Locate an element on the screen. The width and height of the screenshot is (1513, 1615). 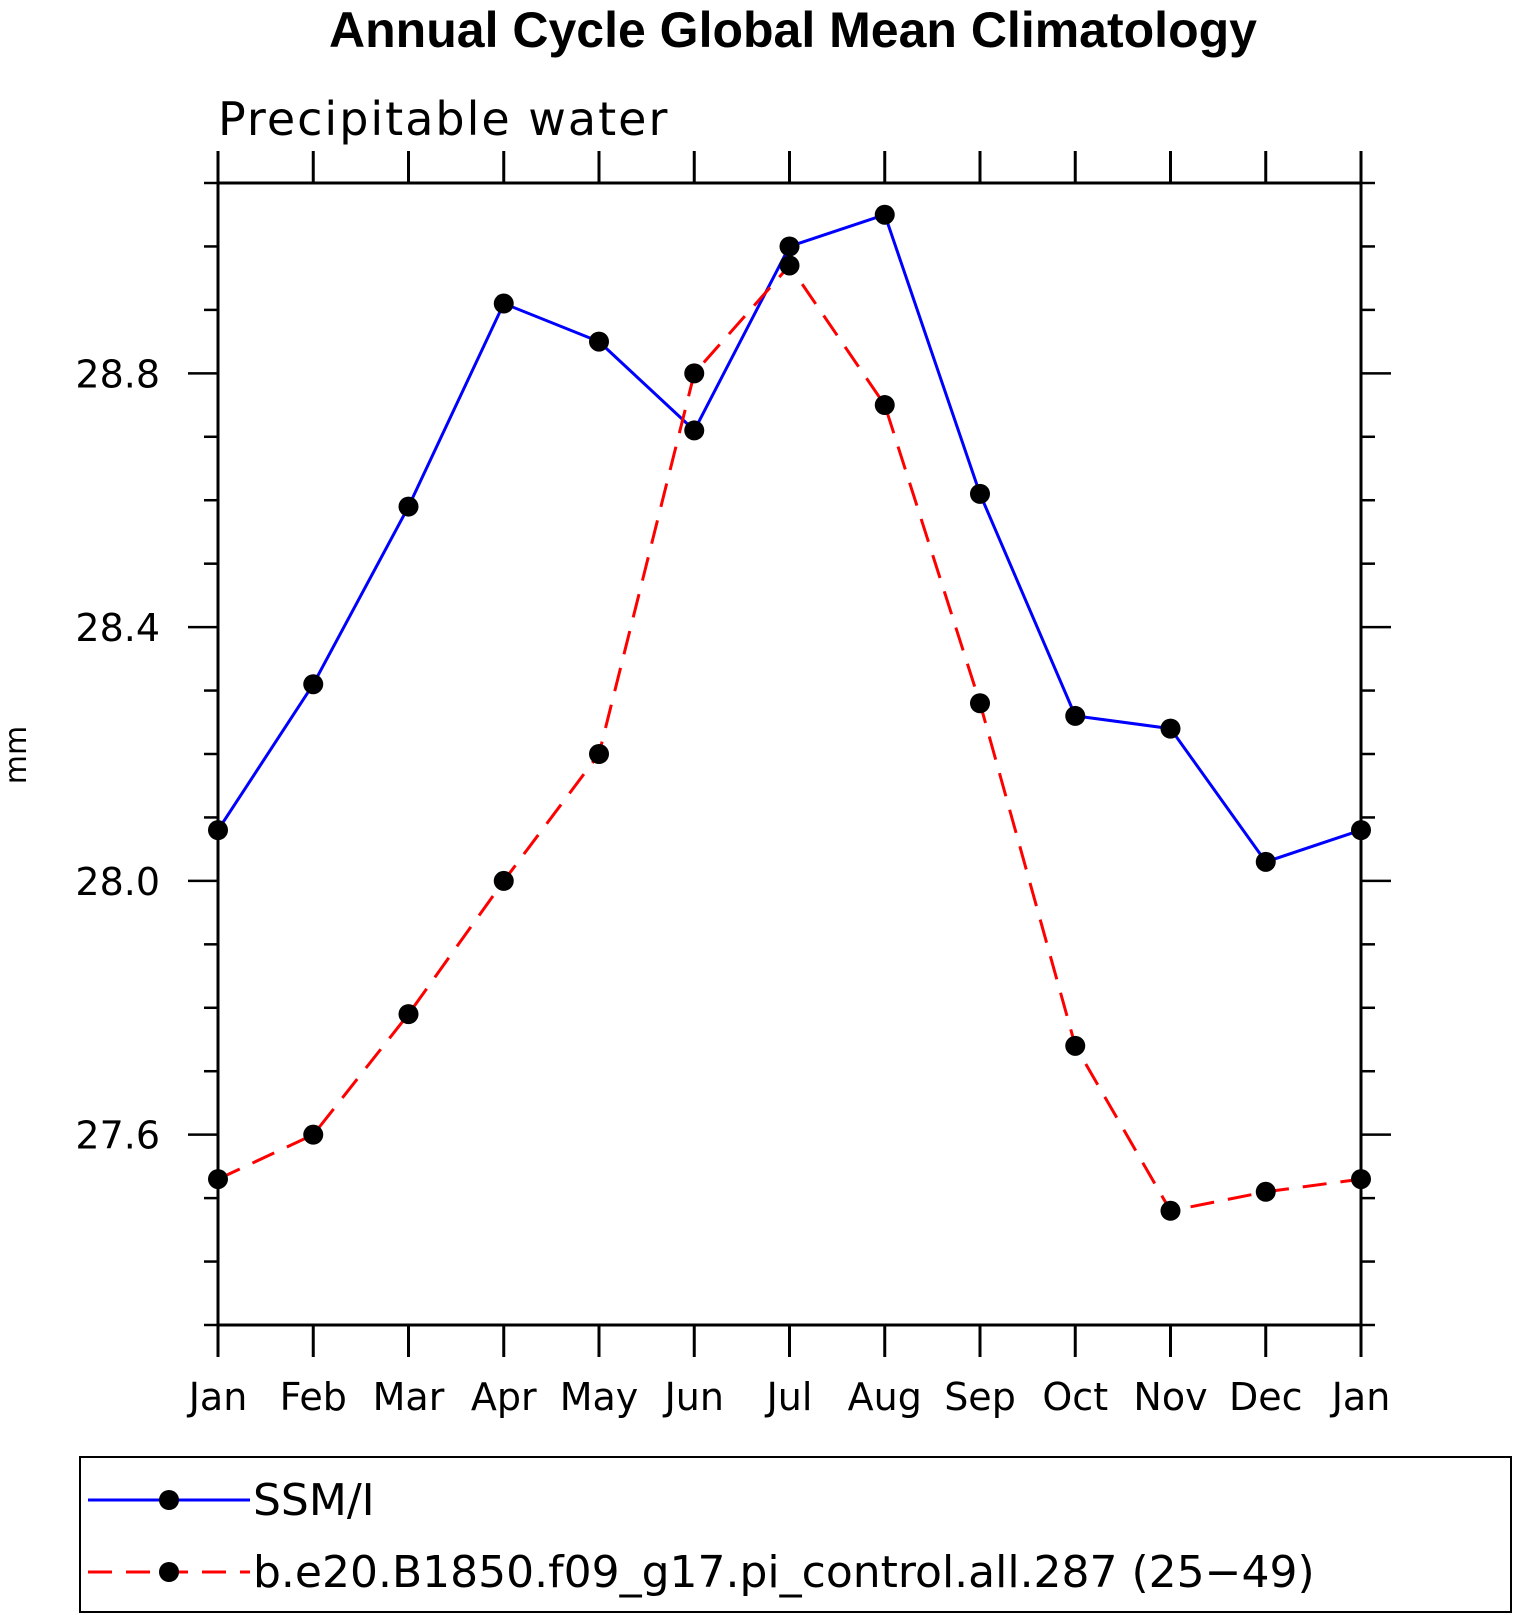
x-tick-label: Sep is located at coordinates (980, 1397).